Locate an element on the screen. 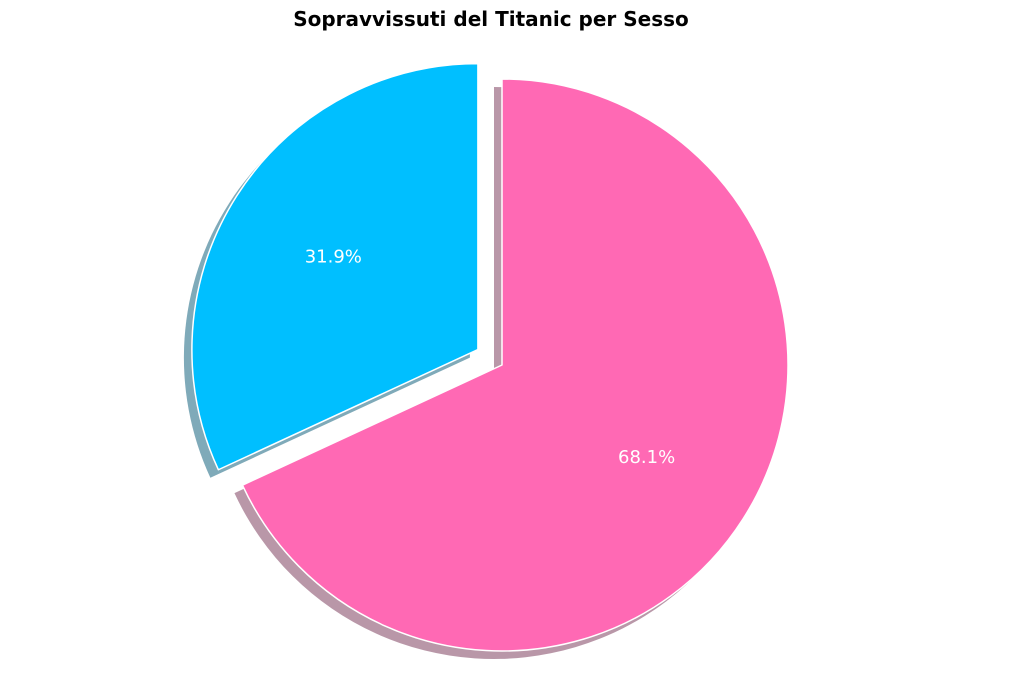 The image size is (1011, 690). slice-percent-label: 68.1% is located at coordinates (646, 457).